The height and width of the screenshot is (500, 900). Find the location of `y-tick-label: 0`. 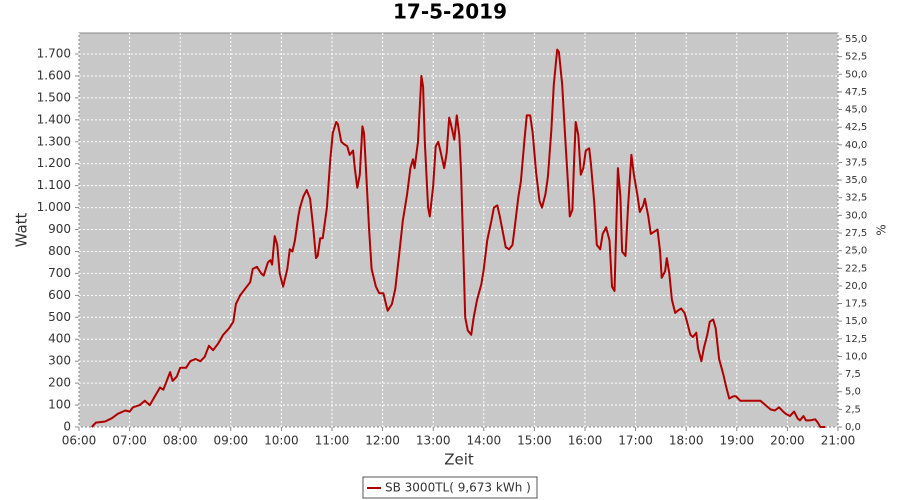

y-tick-label: 0 is located at coordinates (67, 427).